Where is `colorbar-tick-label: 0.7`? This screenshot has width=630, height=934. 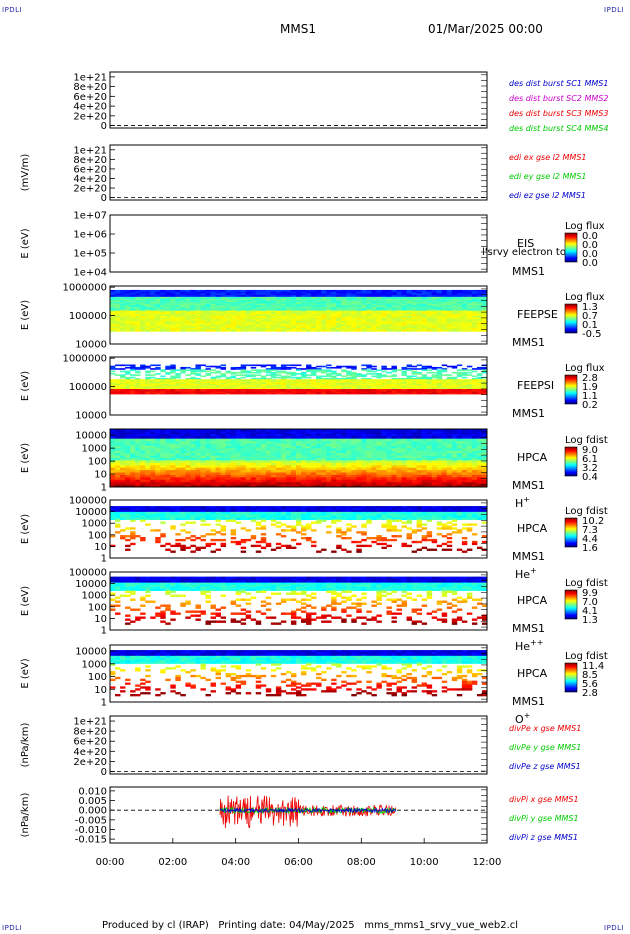
colorbar-tick-label: 0.7 is located at coordinates (590, 316).